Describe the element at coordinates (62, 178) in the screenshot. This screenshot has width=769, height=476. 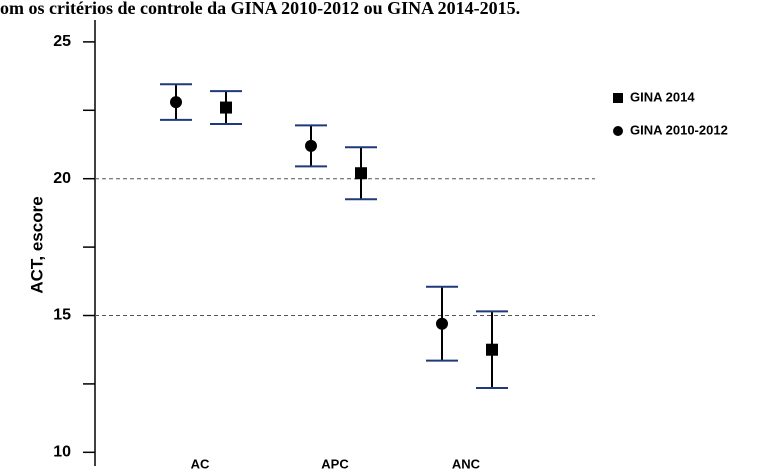
I see `y-tick-label: 20` at that location.